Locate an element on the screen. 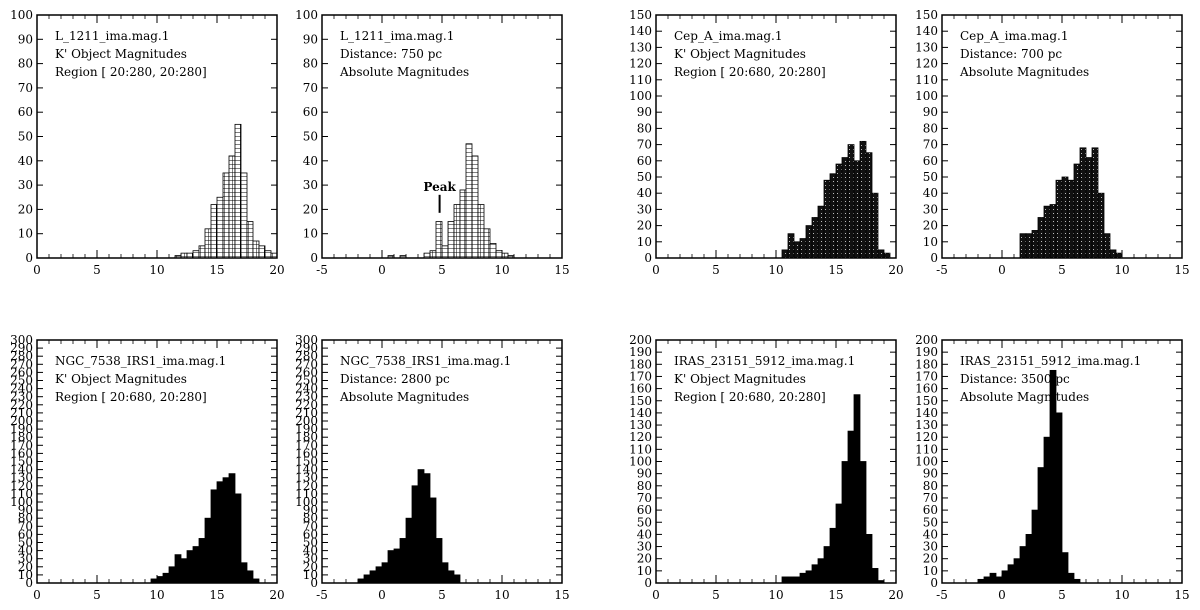 The height and width of the screenshot is (610, 1200). y-tick-label: 110 is located at coordinates (640, 80).